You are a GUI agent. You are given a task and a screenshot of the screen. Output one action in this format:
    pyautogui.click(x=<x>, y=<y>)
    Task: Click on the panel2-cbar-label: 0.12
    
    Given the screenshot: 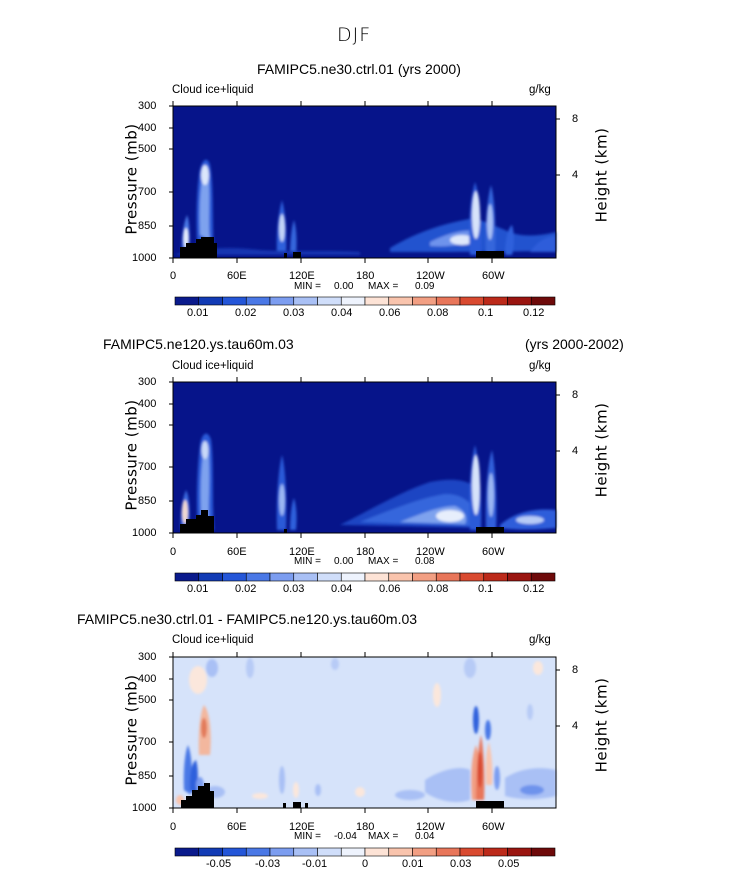 What is the action you would take?
    pyautogui.click(x=534, y=589)
    